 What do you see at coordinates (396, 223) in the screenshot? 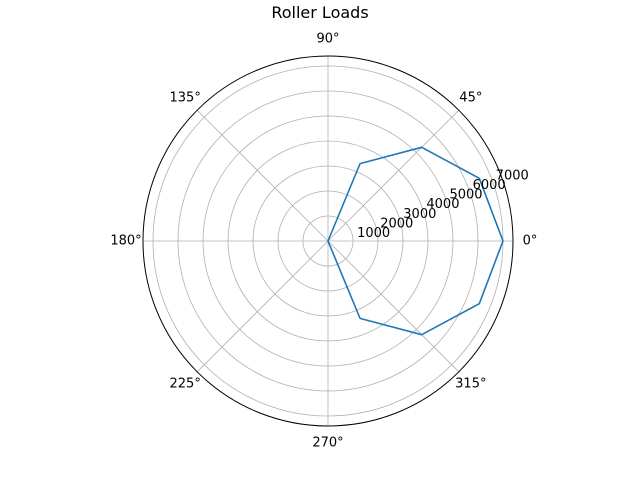
I see `r-tick-label: 2000` at bounding box center [396, 223].